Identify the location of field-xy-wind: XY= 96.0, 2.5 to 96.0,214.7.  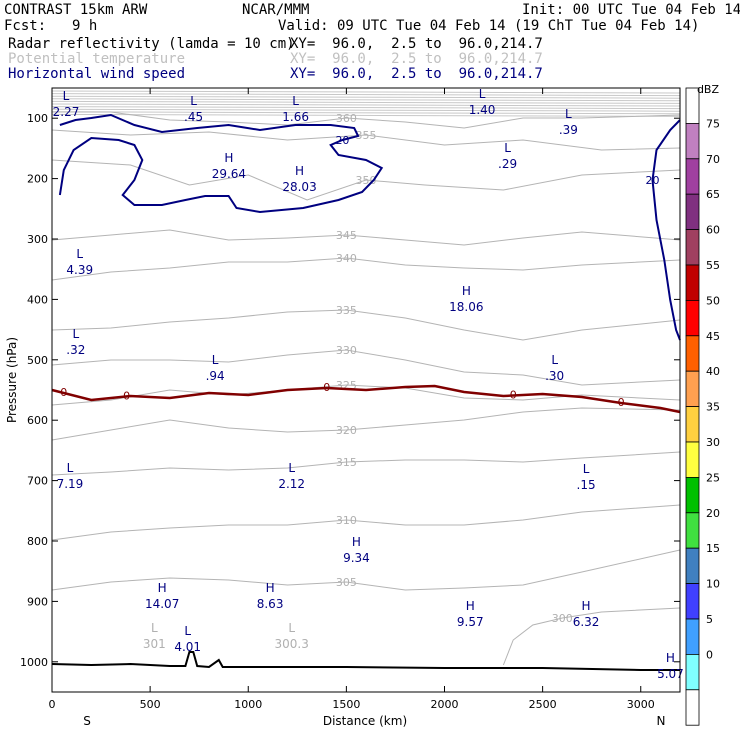
(416, 74).